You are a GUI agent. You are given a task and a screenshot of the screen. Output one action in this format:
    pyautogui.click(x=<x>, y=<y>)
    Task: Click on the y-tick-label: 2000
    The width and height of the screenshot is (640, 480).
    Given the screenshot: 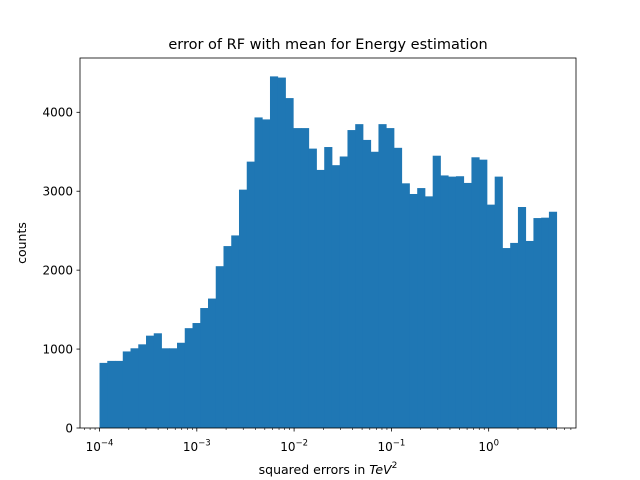 What is the action you would take?
    pyautogui.click(x=57, y=270)
    